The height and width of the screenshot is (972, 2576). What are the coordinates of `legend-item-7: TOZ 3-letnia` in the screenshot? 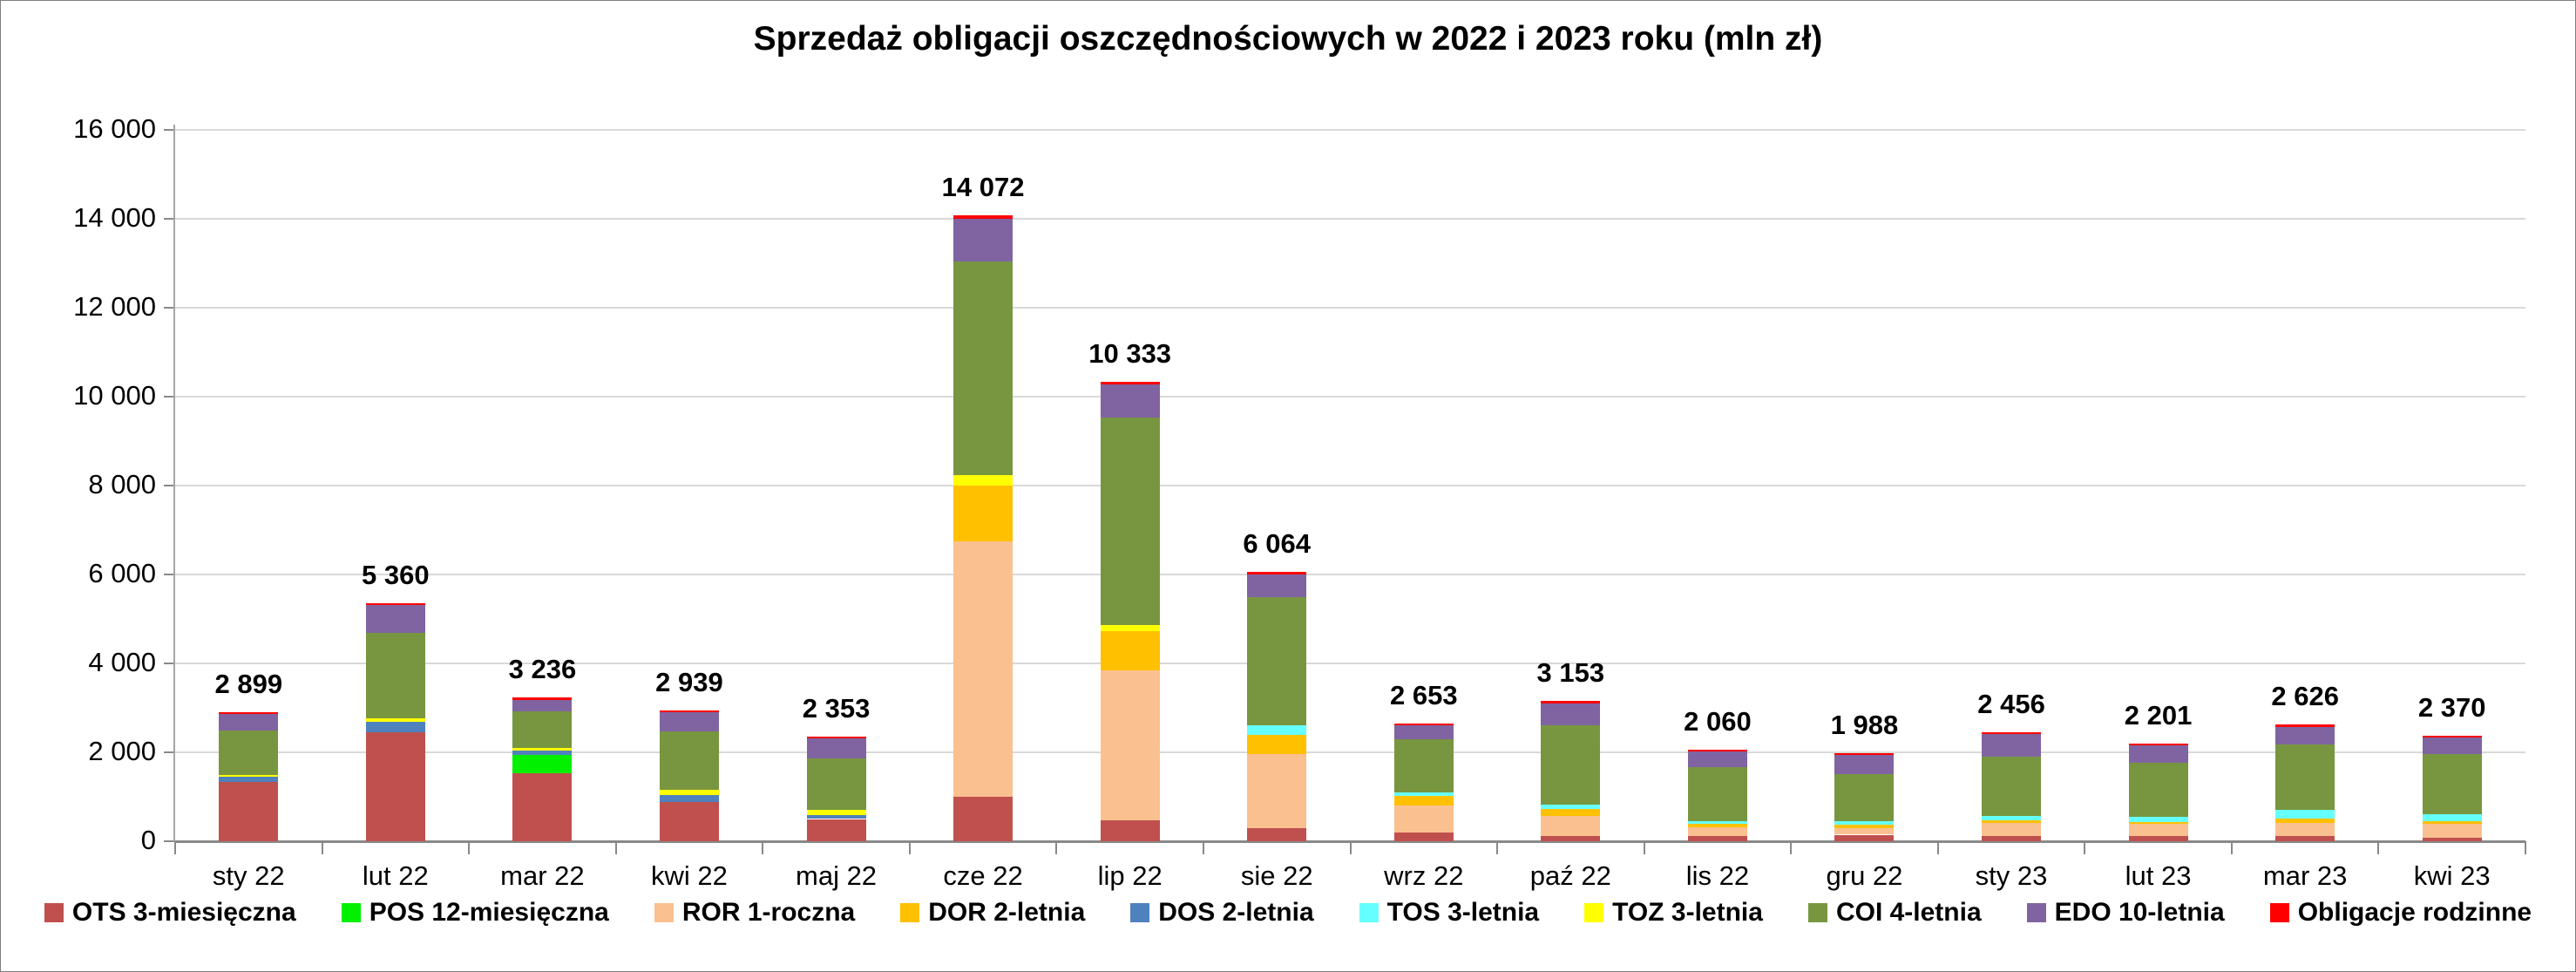 It's located at (1674, 913).